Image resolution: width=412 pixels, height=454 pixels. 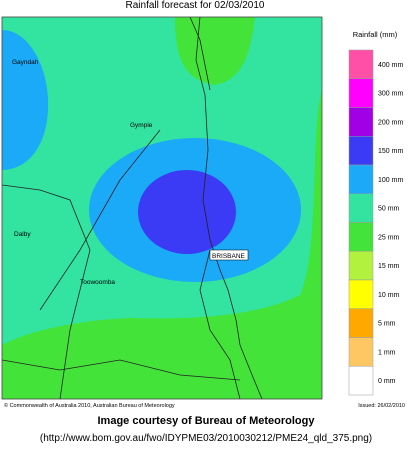 What do you see at coordinates (25, 62) in the screenshot?
I see `place: Gayndah` at bounding box center [25, 62].